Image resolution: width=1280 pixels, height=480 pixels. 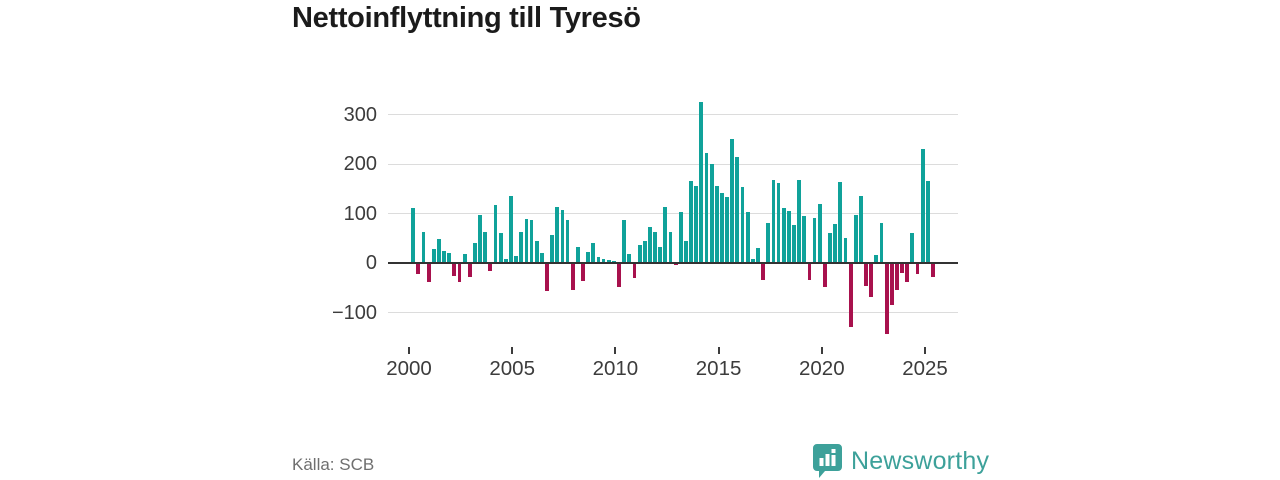 What do you see at coordinates (512, 368) in the screenshot?
I see `x-axis-label: 2005` at bounding box center [512, 368].